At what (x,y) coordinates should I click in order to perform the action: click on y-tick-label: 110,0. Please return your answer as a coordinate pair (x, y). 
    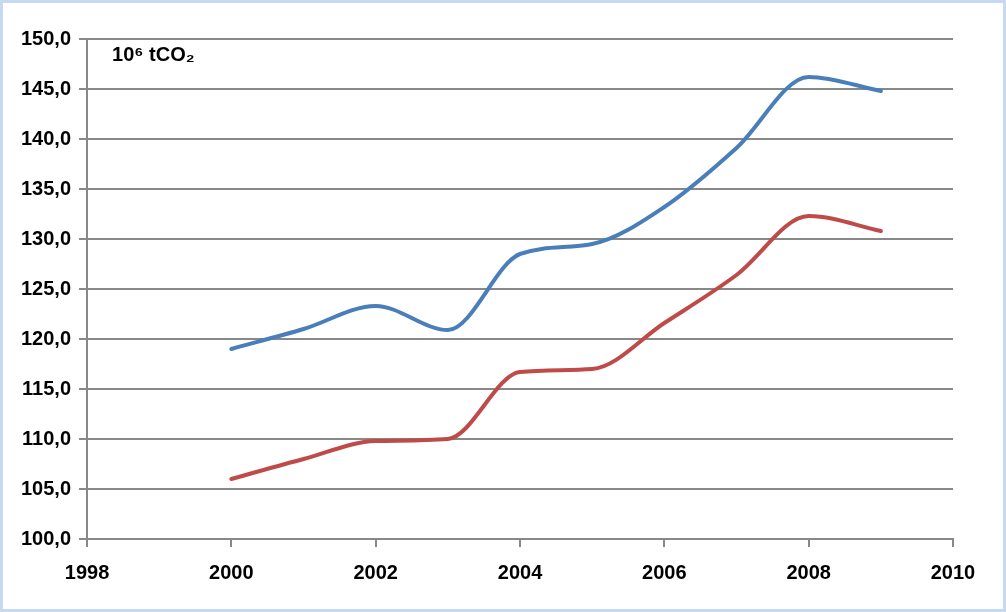
    Looking at the image, I should click on (47, 437).